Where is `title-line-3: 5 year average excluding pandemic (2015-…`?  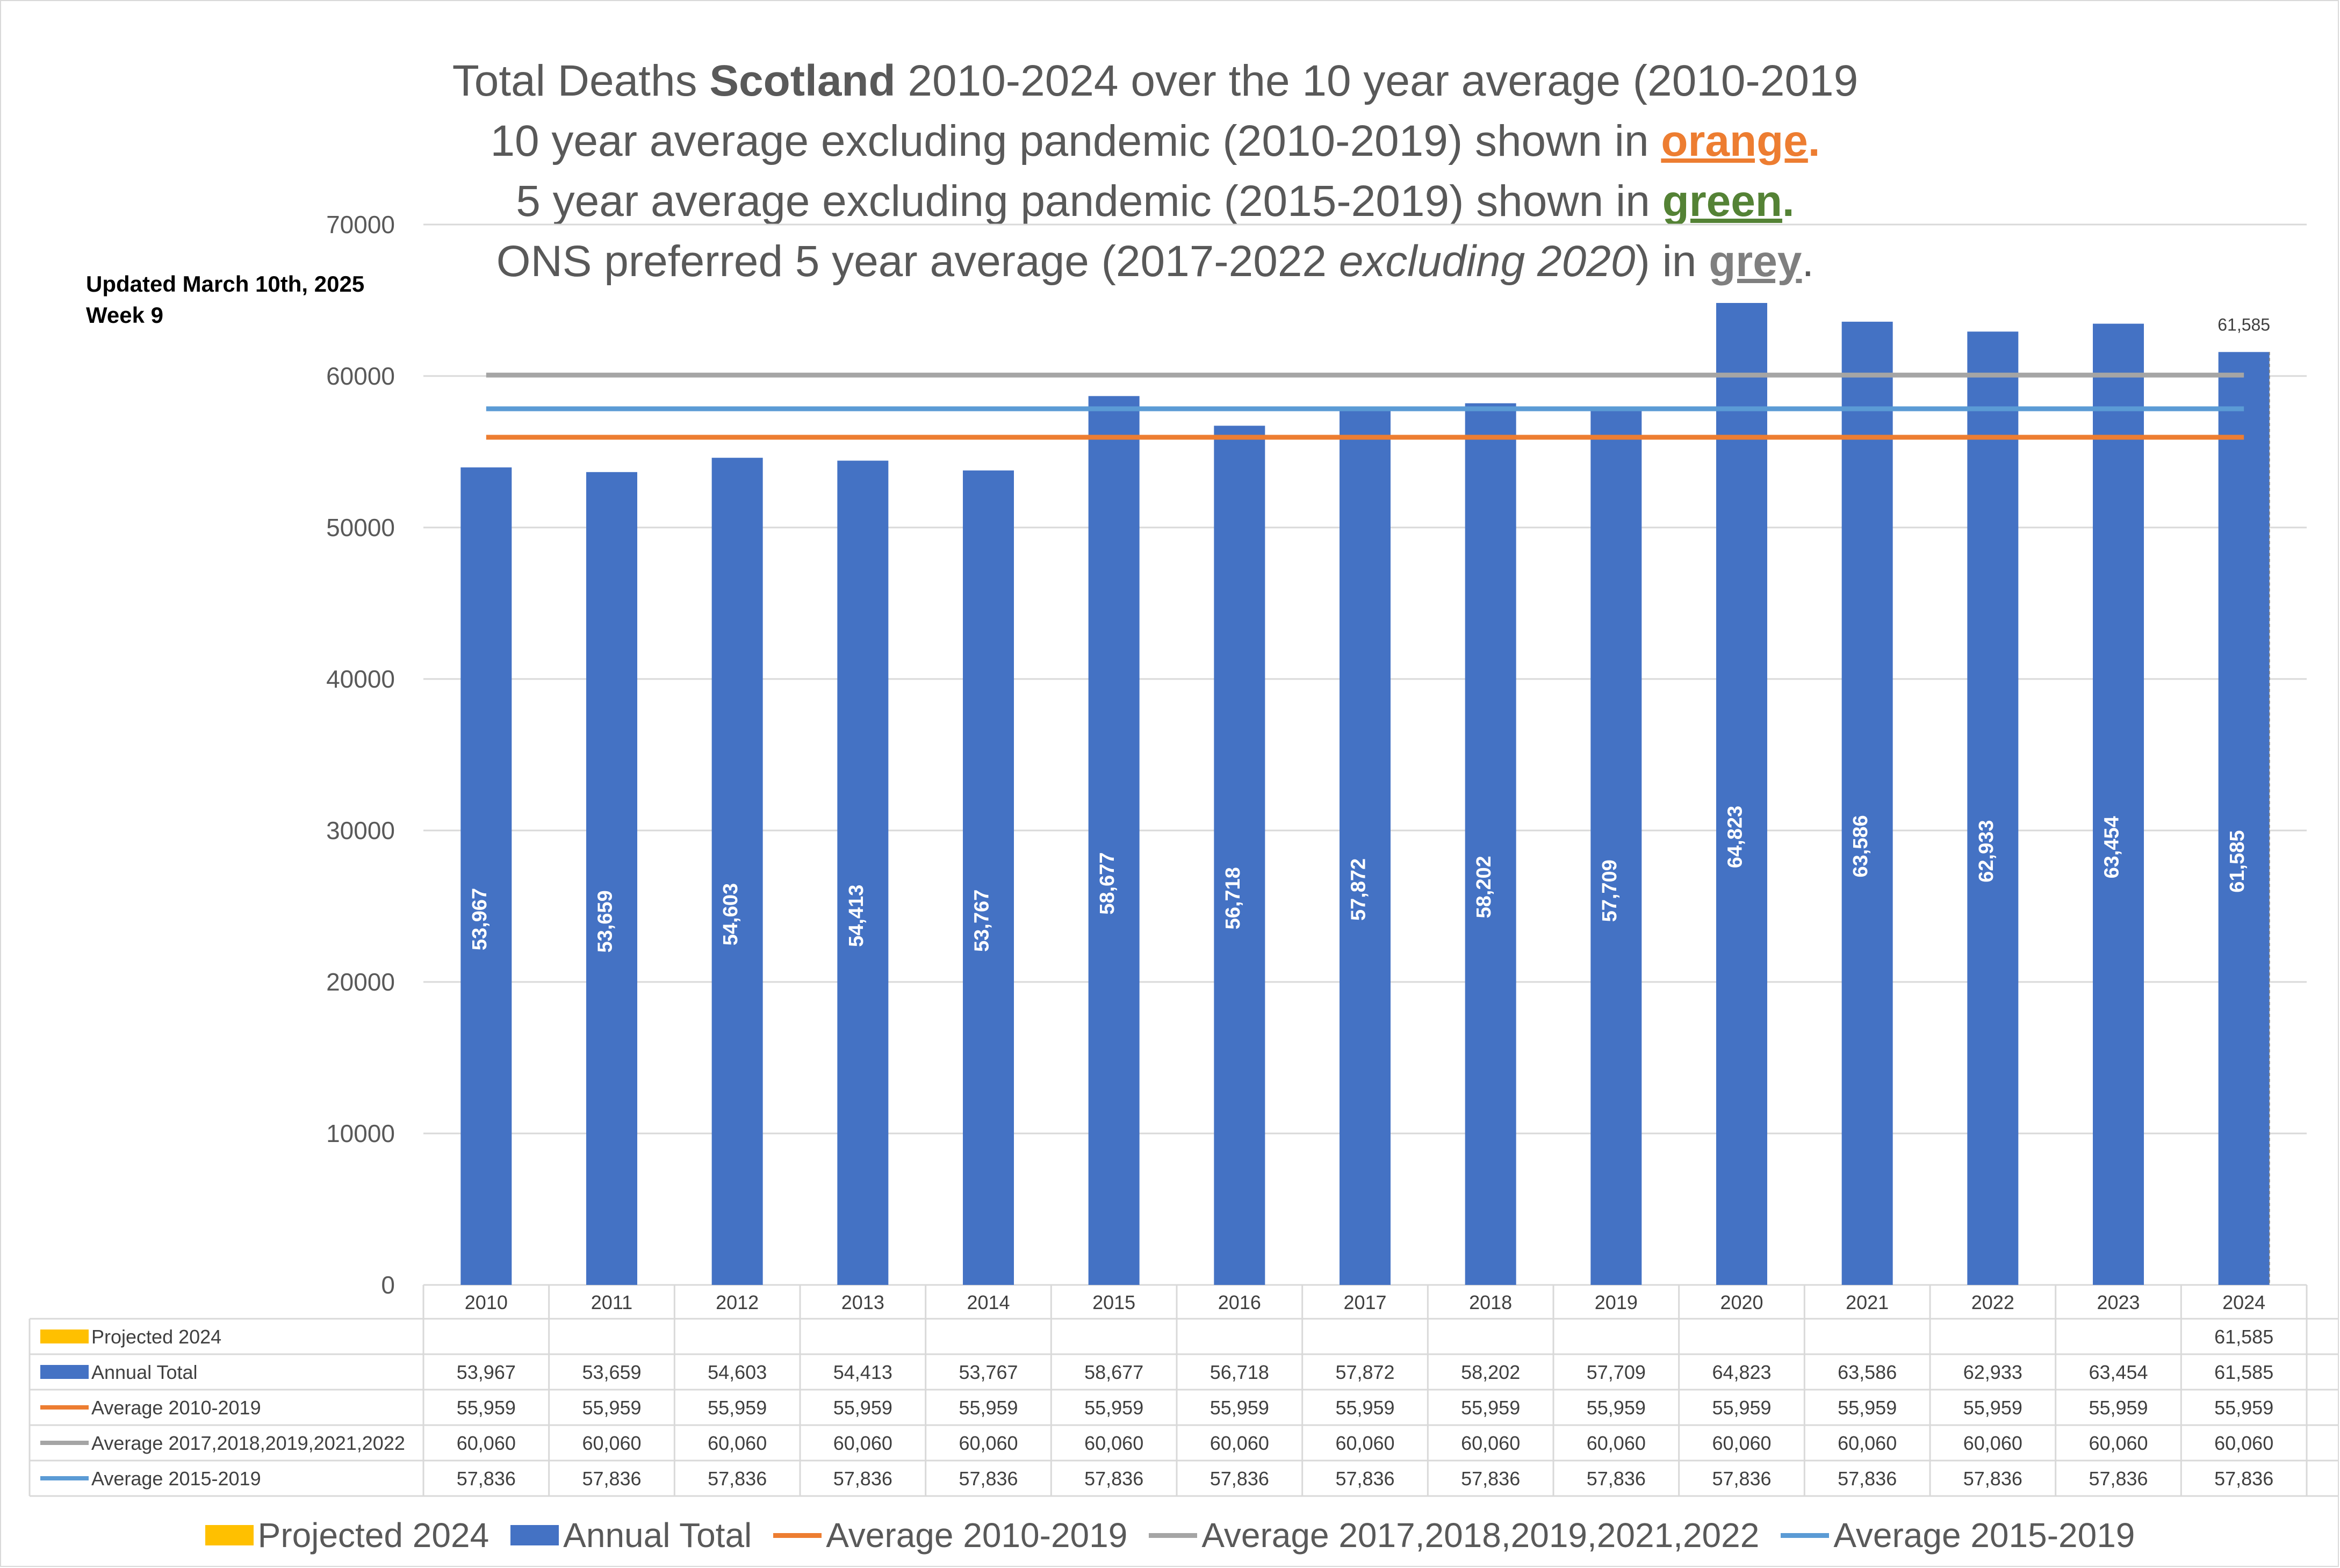
title-line-3: 5 year average excluding pandemic (2015-… is located at coordinates (1155, 201).